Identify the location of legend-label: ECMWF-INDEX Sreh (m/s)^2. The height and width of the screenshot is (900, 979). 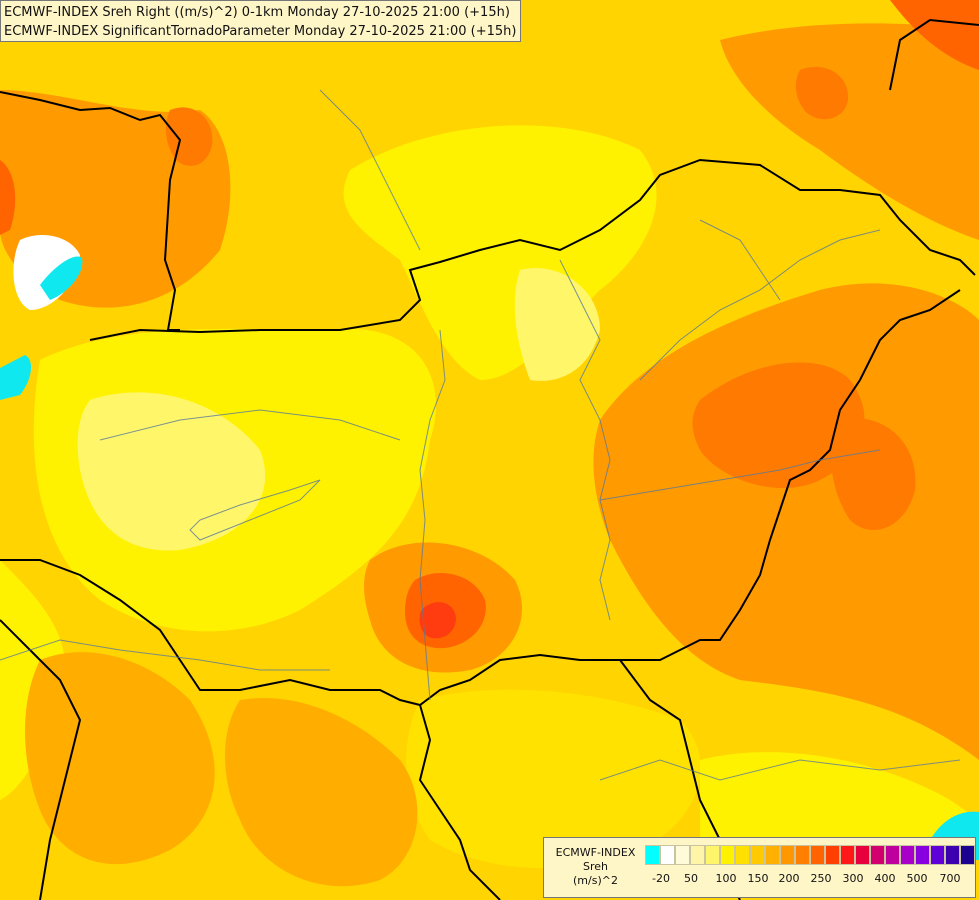
(595, 867).